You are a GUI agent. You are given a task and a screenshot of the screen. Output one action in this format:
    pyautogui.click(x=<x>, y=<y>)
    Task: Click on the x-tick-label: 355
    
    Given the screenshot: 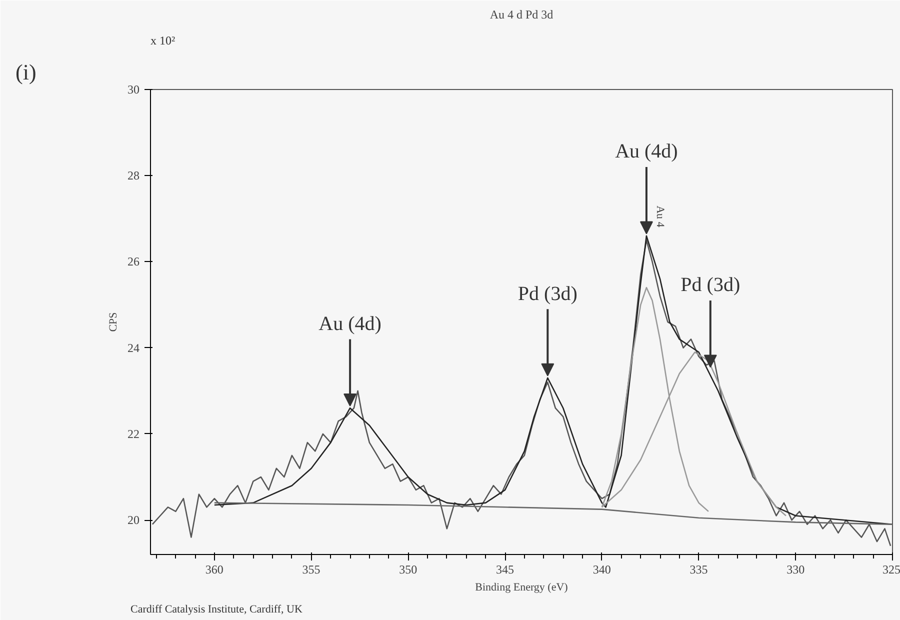 What is the action you would take?
    pyautogui.click(x=311, y=569)
    